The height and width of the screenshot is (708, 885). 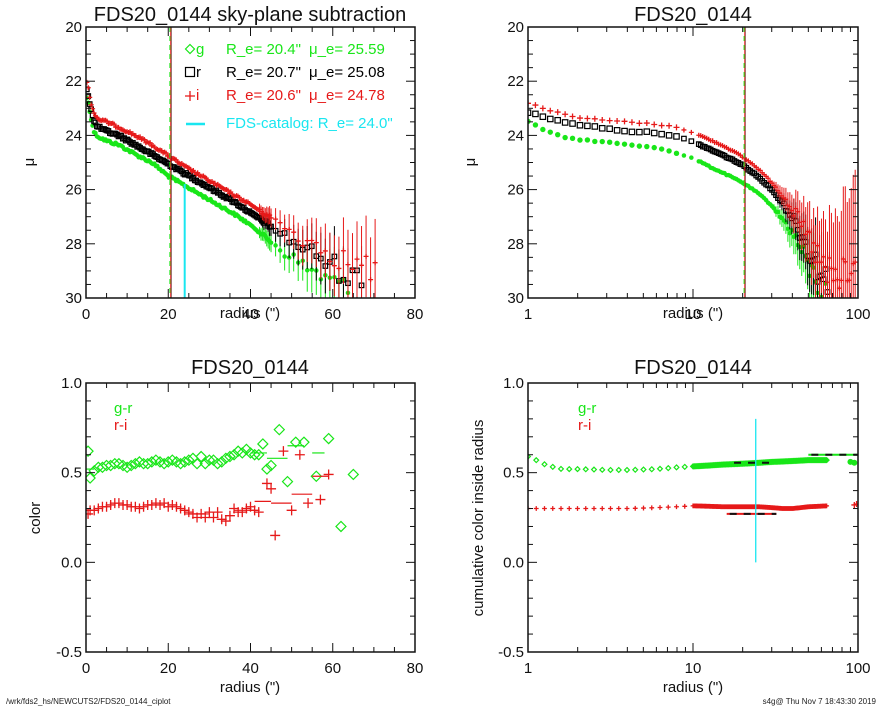 I want to click on legend-symbol-g, so click(x=190, y=49).